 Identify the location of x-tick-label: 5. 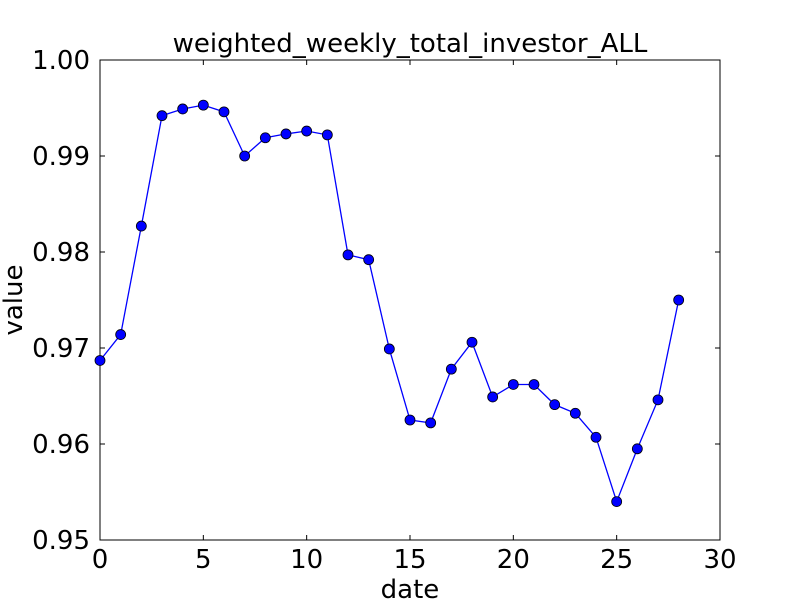
(203, 560).